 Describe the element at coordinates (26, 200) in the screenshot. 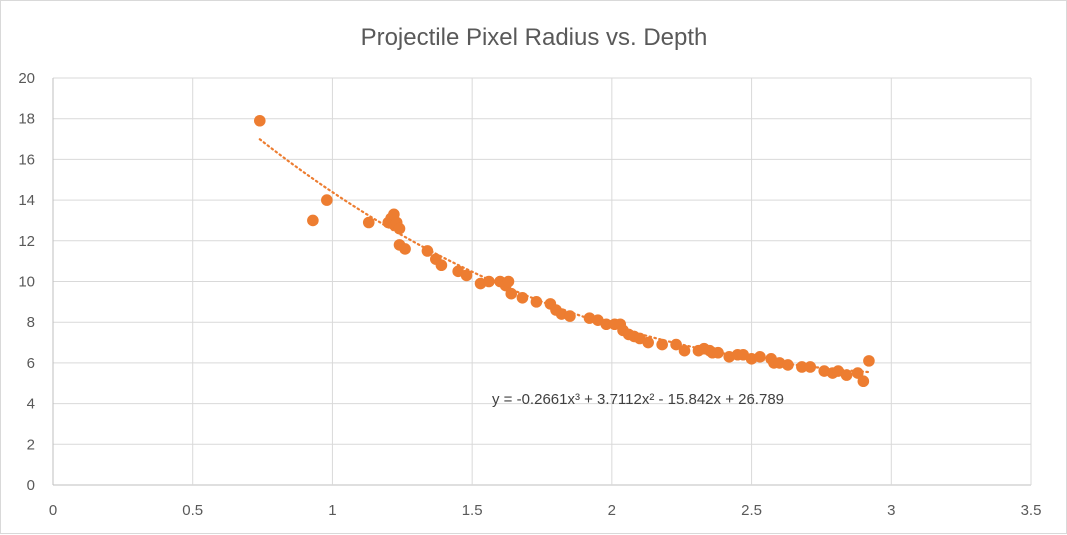

I see `y-tick-label: 14` at that location.